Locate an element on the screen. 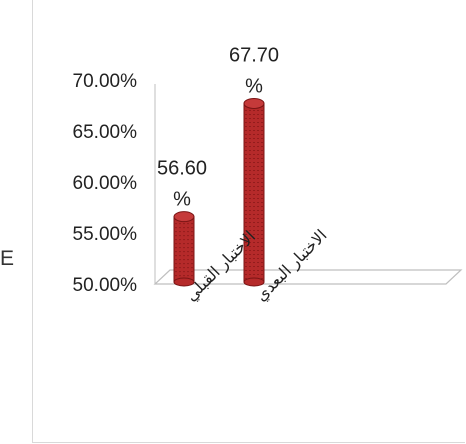 Image resolution: width=466 pixels, height=444 pixels. y-tick-label: 70.00% is located at coordinates (105, 81).